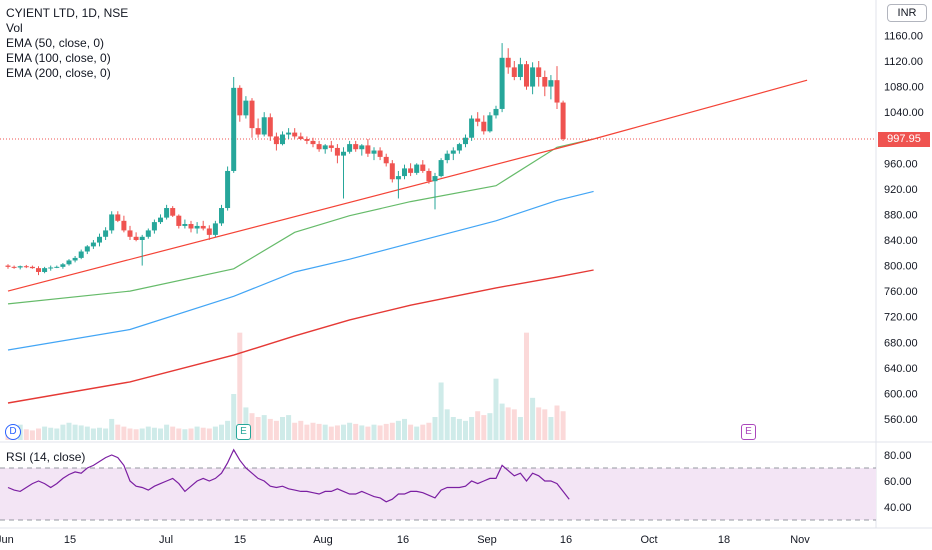 This screenshot has width=932, height=550. What do you see at coordinates (901, 164) in the screenshot?
I see `price-axis-tick: 960.00` at bounding box center [901, 164].